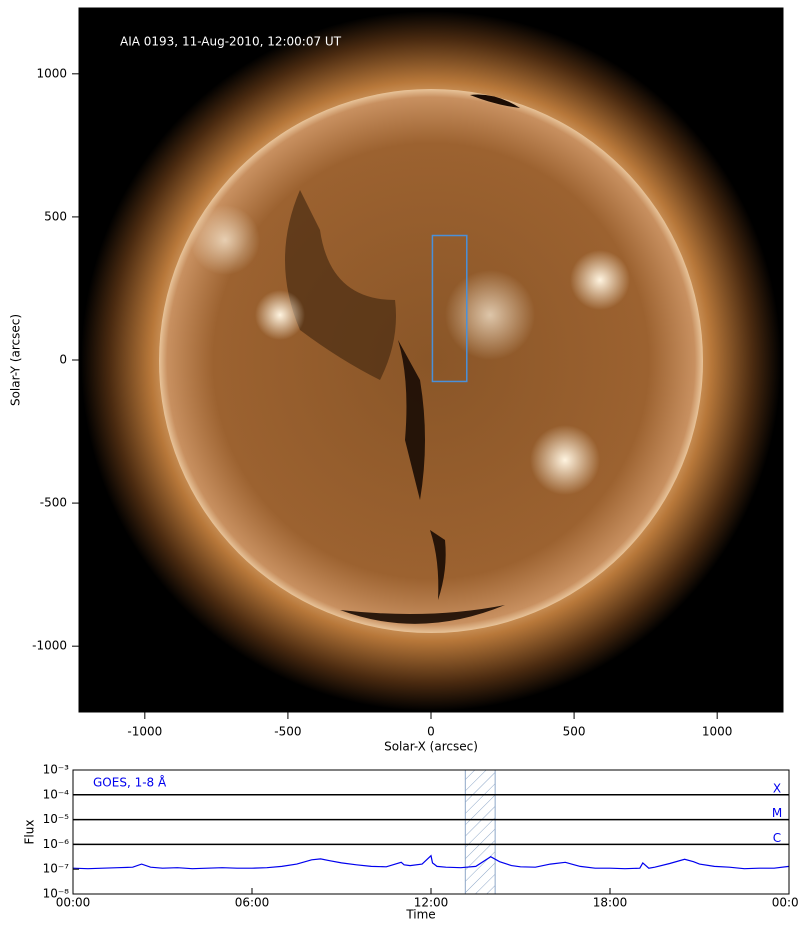  Describe the element at coordinates (287, 732) in the screenshot. I see `x-tick-label: -500` at that location.